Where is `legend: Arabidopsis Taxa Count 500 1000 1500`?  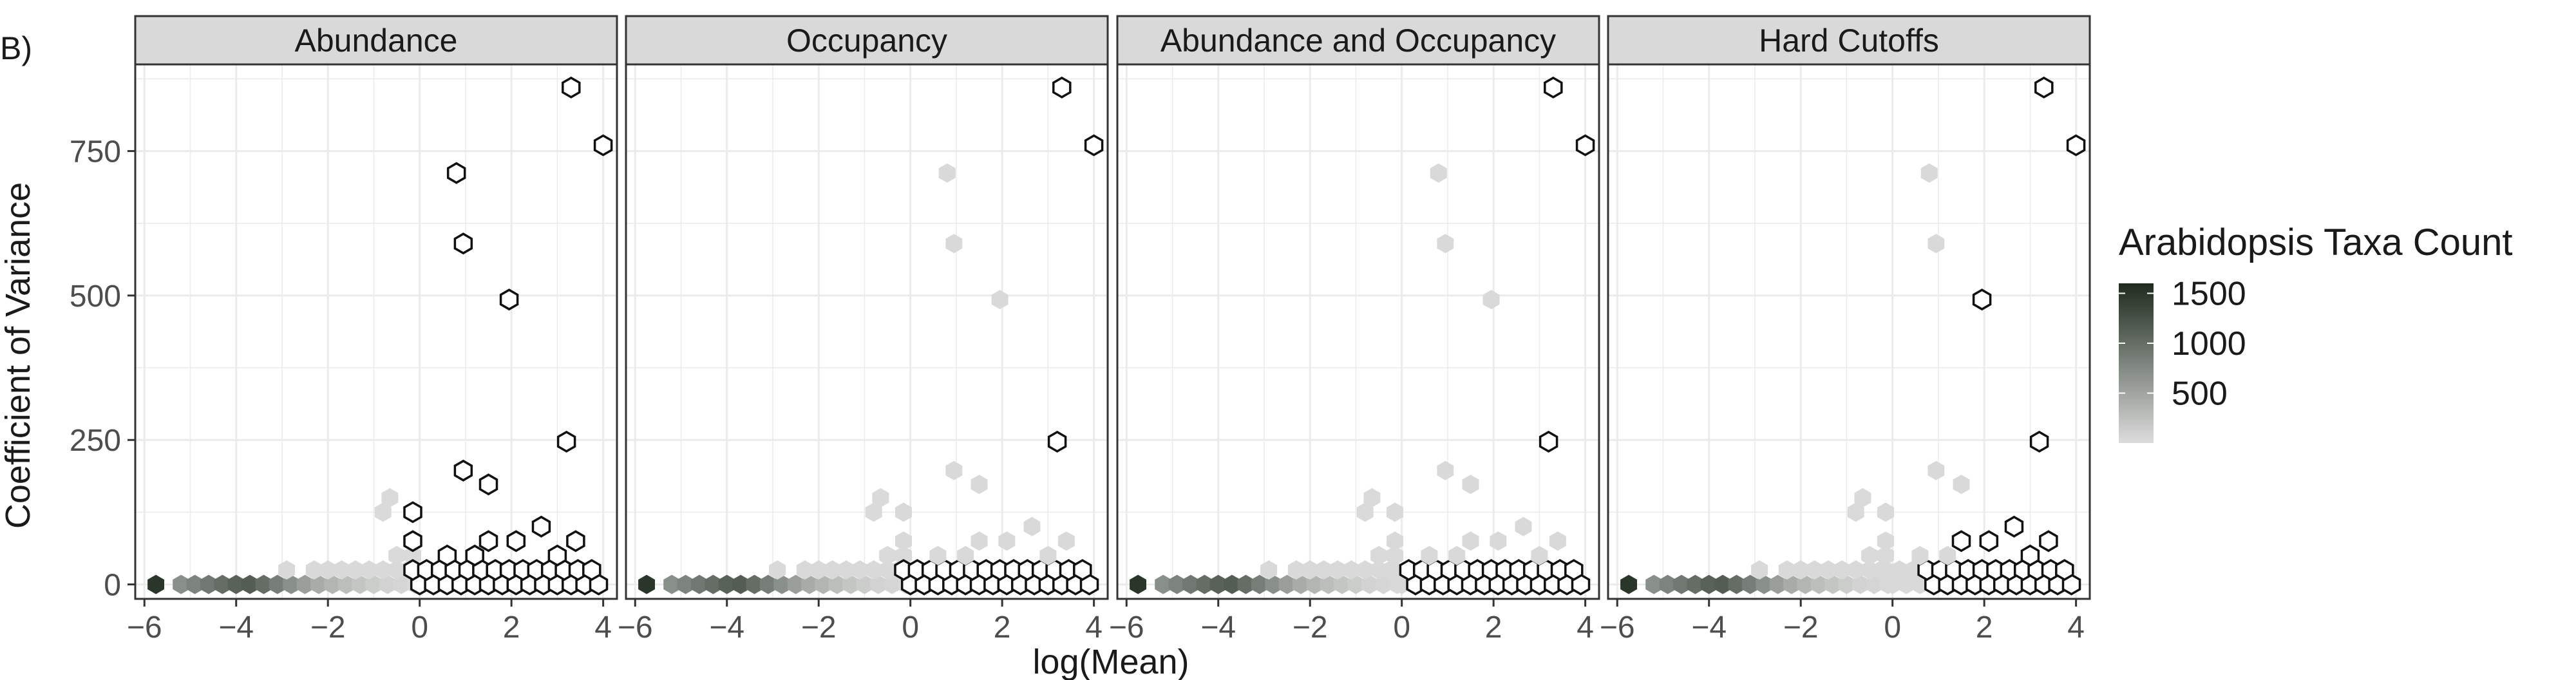
legend: Arabidopsis Taxa Count 500 1000 1500 is located at coordinates (2316, 332).